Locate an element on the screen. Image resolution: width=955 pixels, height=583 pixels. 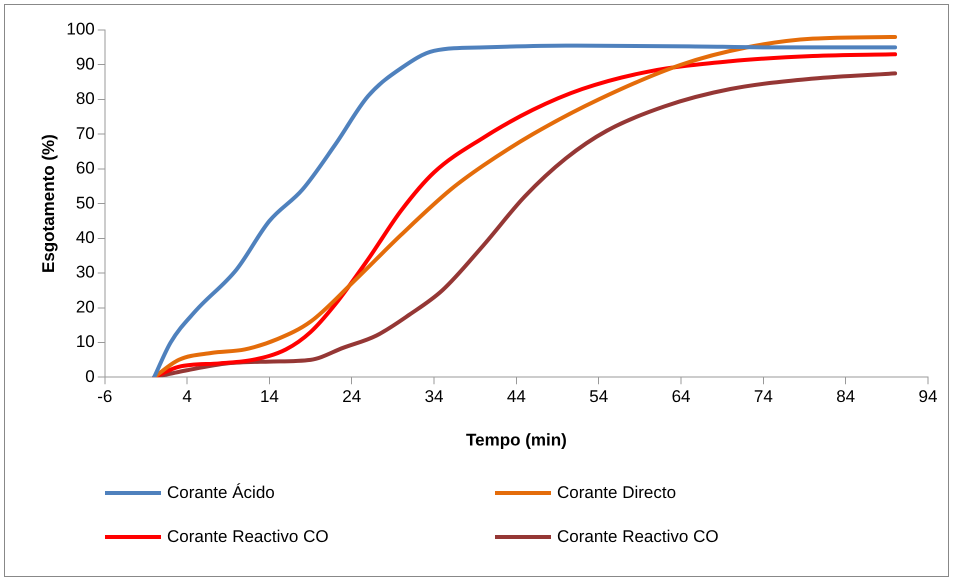
y-tick-label: 70 is located at coordinates (85, 133).